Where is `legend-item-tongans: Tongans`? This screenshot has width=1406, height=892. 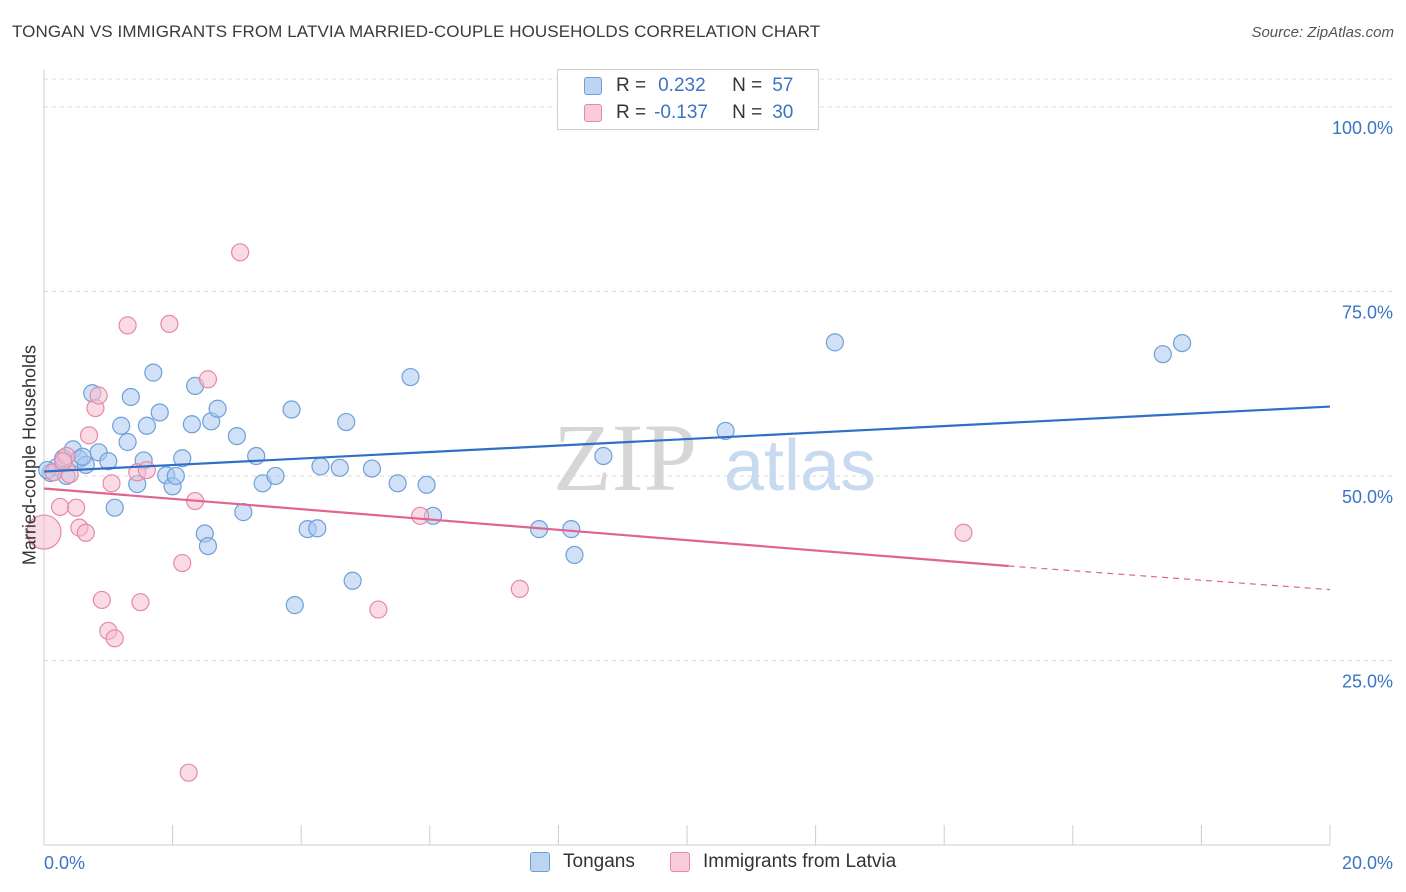 legend-item-tongans: Tongans is located at coordinates (582, 862).